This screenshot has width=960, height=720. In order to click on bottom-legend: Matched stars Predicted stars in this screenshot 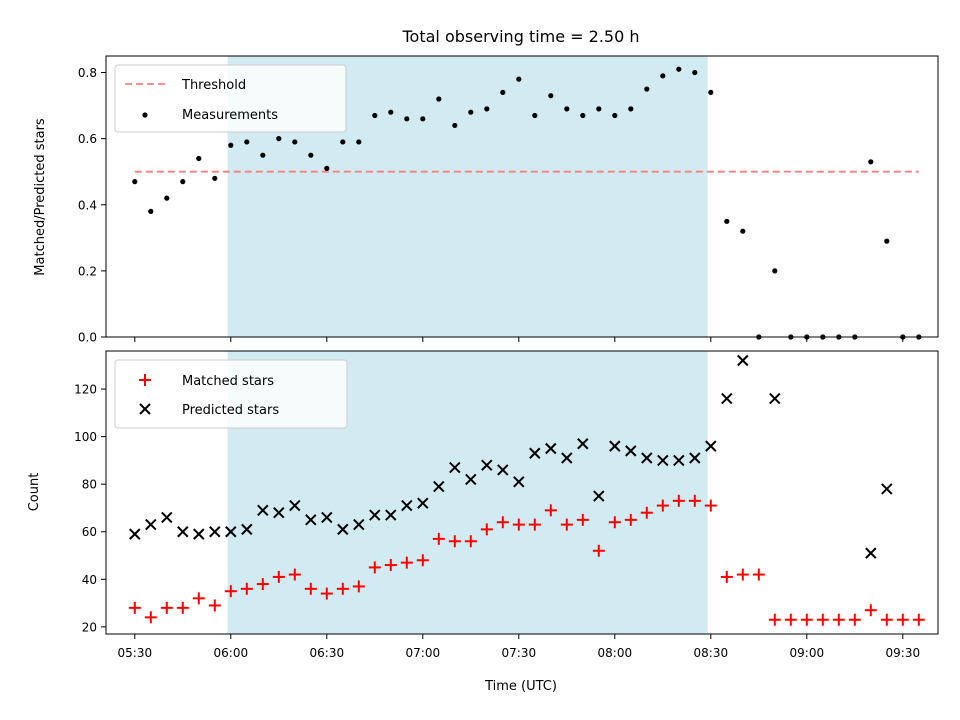, I will do `click(231, 394)`.